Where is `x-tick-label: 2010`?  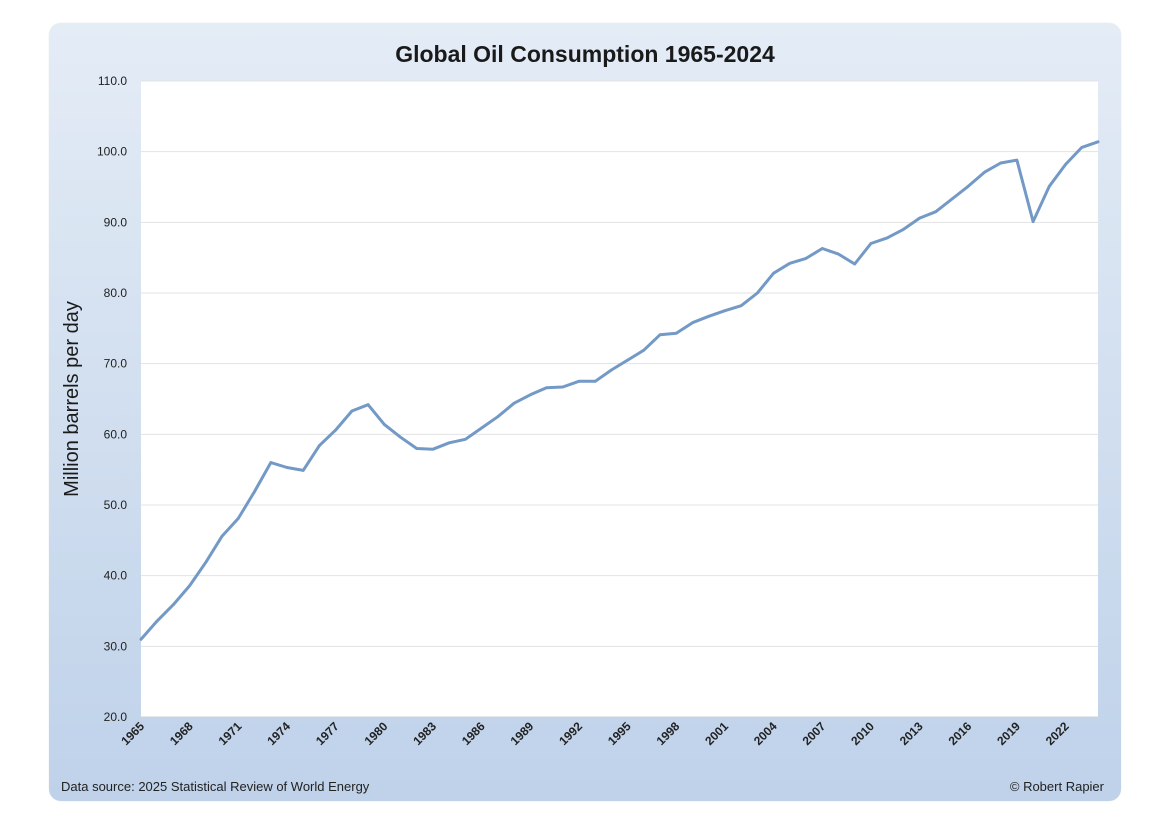
x-tick-label: 2010 is located at coordinates (862, 733).